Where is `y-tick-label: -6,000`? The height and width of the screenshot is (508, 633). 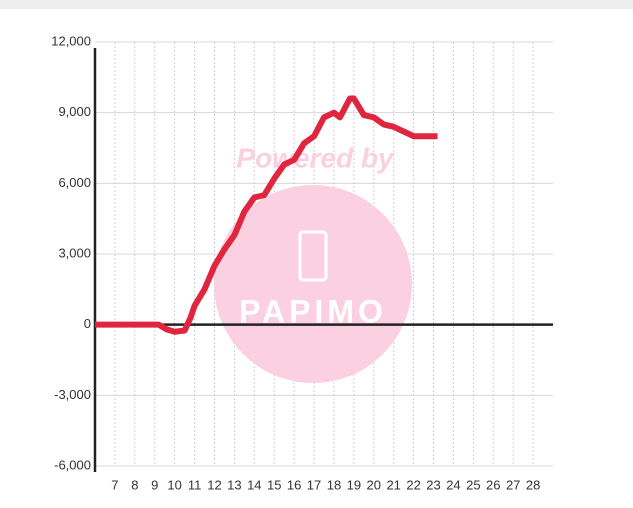
y-tick-label: -6,000 is located at coordinates (72, 464).